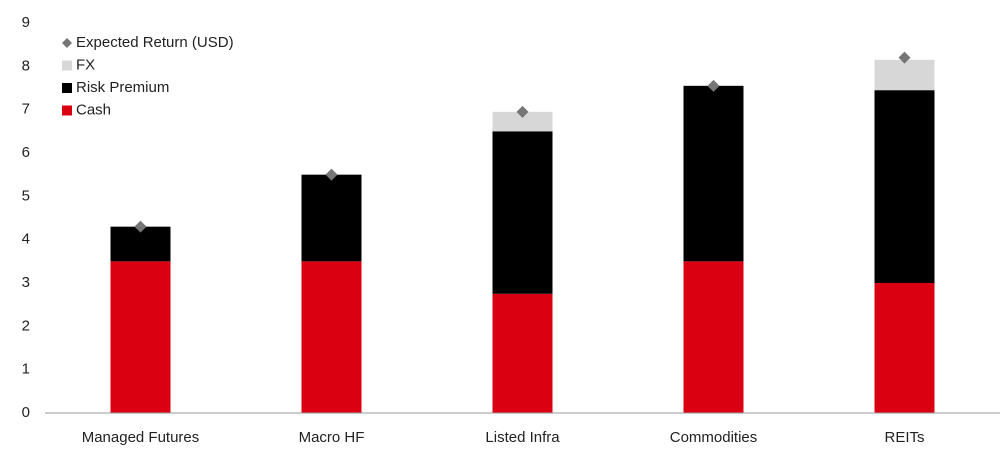  Describe the element at coordinates (26, 412) in the screenshot. I see `y-tick-label: 0` at that location.